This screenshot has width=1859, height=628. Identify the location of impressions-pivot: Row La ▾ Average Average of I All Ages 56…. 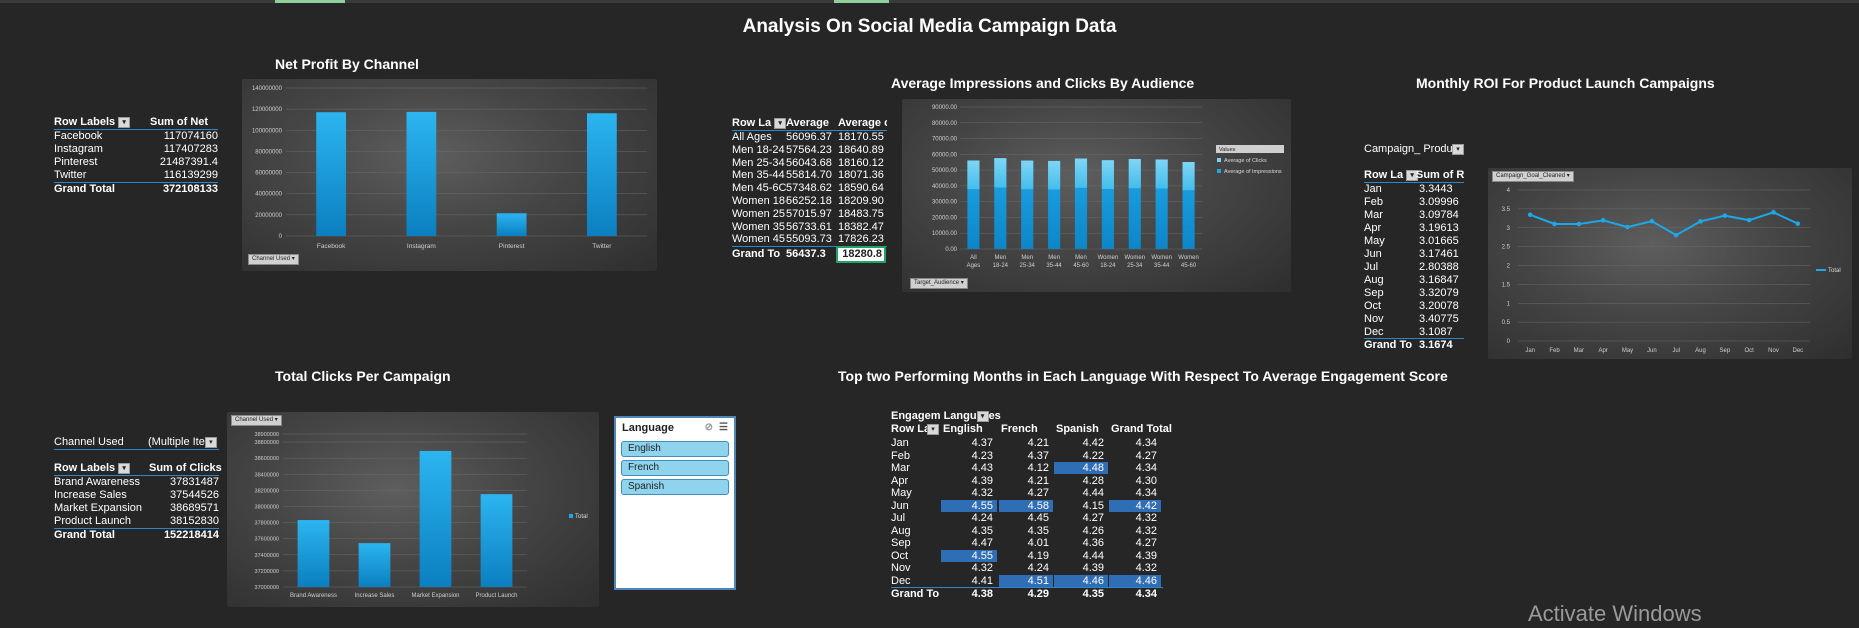
(809, 192).